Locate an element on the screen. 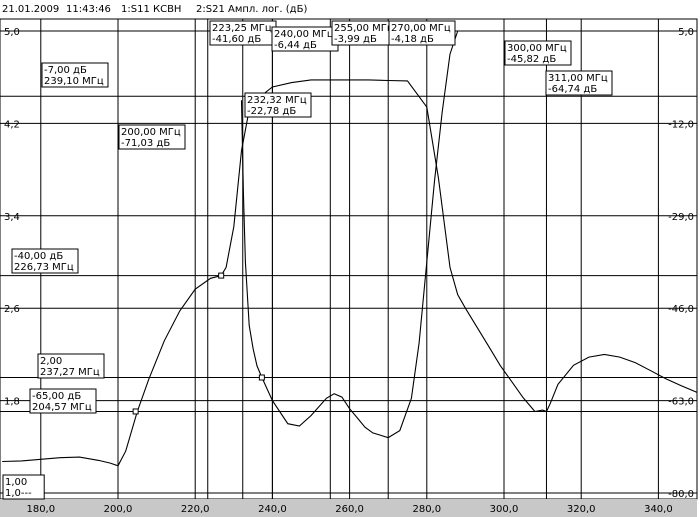  header-trace2: 2:S21 Ампл. лог. (дБ) is located at coordinates (251, 9).